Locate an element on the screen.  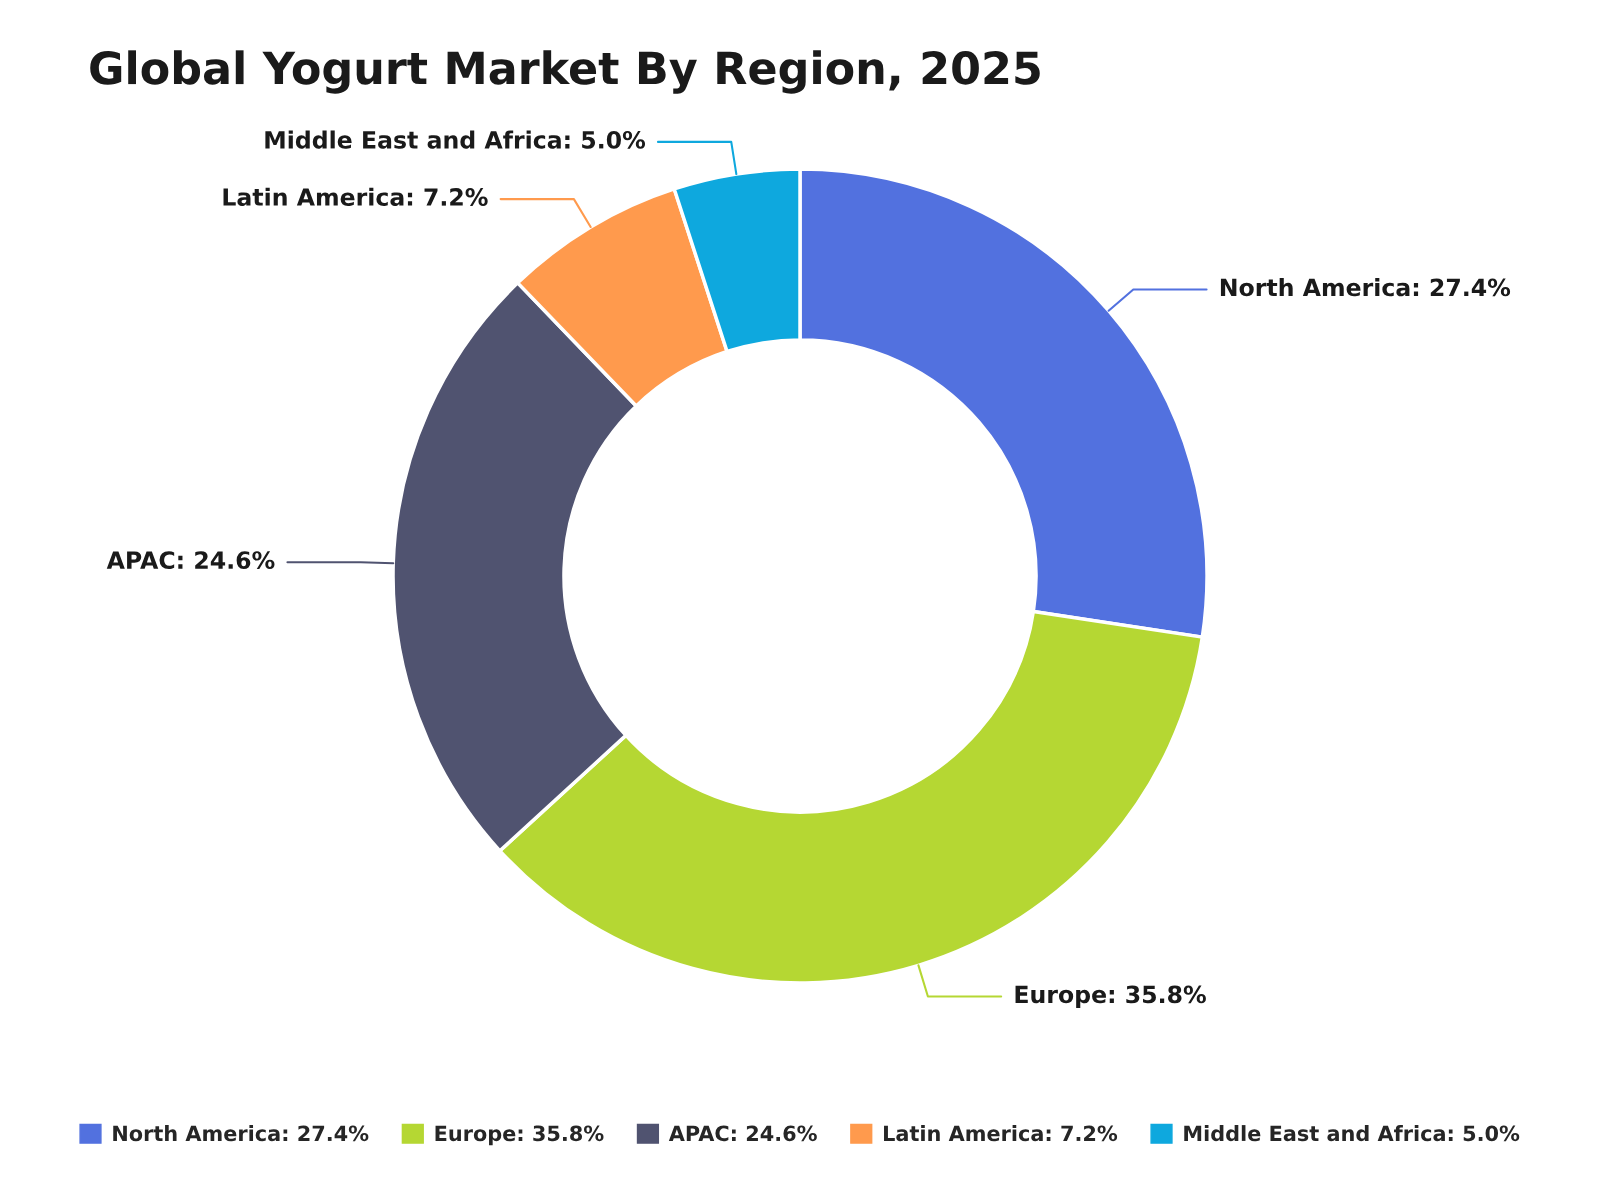
legend-label: Middle East and Africa: 5.0% is located at coordinates (1352, 1133).